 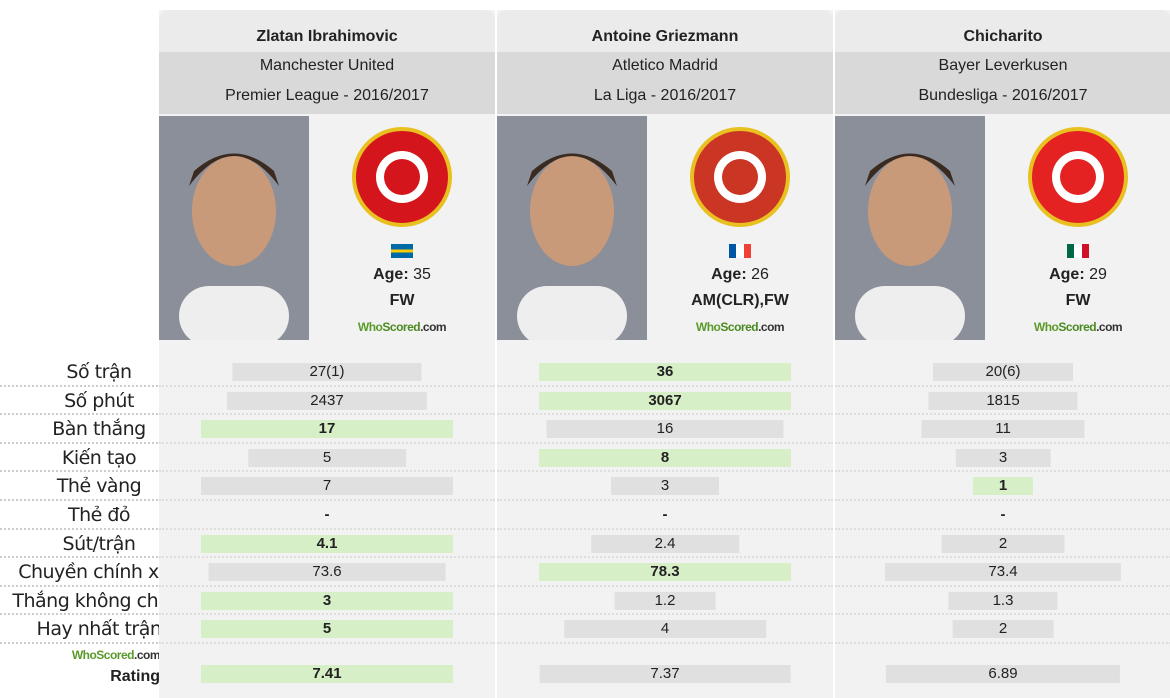 I want to click on stat-row: 16, so click(x=665, y=429).